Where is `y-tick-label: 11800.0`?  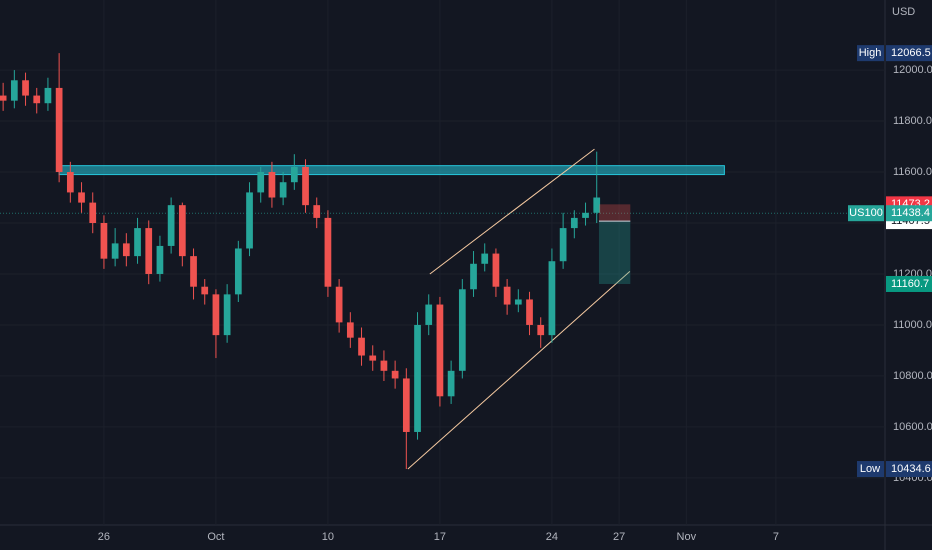 y-tick-label: 11800.0 is located at coordinates (912, 121).